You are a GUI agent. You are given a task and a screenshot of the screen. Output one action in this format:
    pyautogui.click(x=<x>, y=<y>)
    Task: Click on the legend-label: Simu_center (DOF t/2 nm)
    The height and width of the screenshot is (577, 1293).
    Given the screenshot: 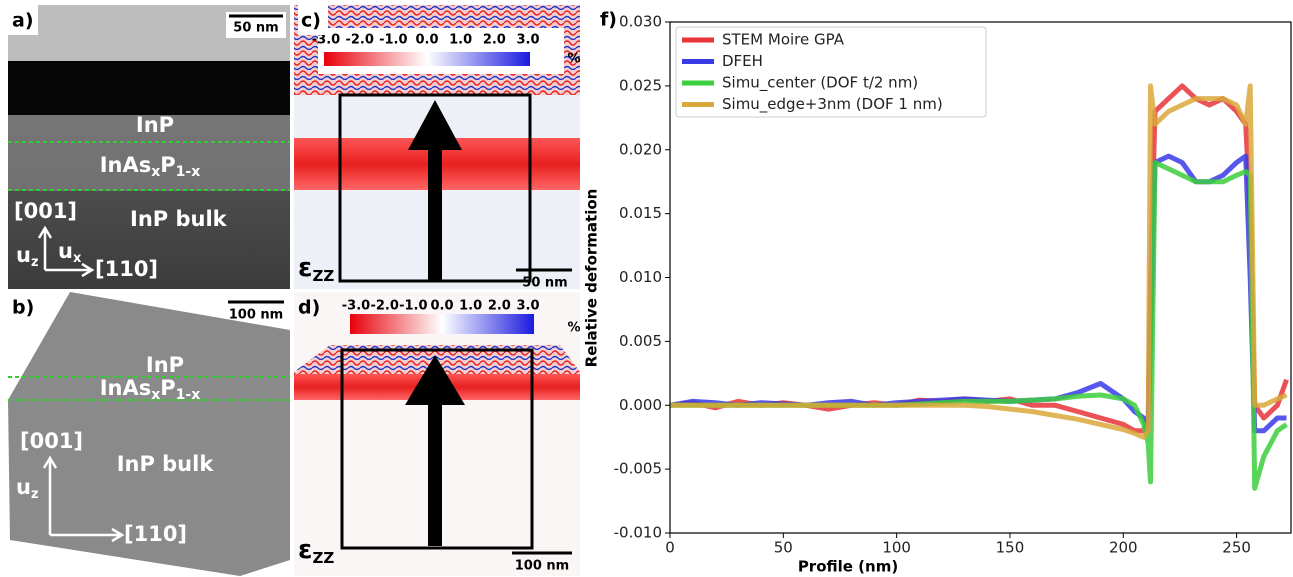 What is the action you would take?
    pyautogui.click(x=820, y=83)
    